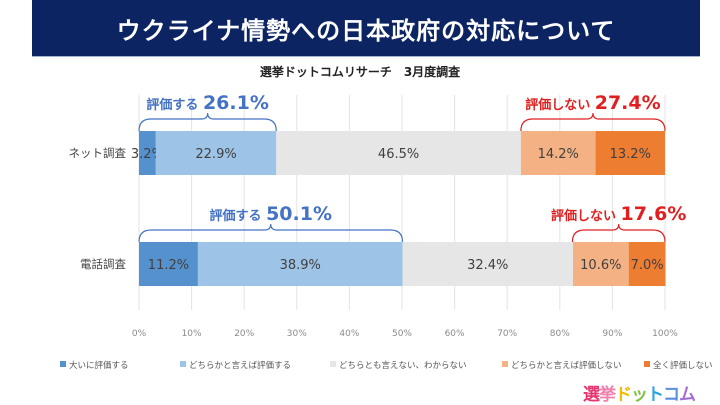  I want to click on data-label: 32.4%, so click(487, 265).